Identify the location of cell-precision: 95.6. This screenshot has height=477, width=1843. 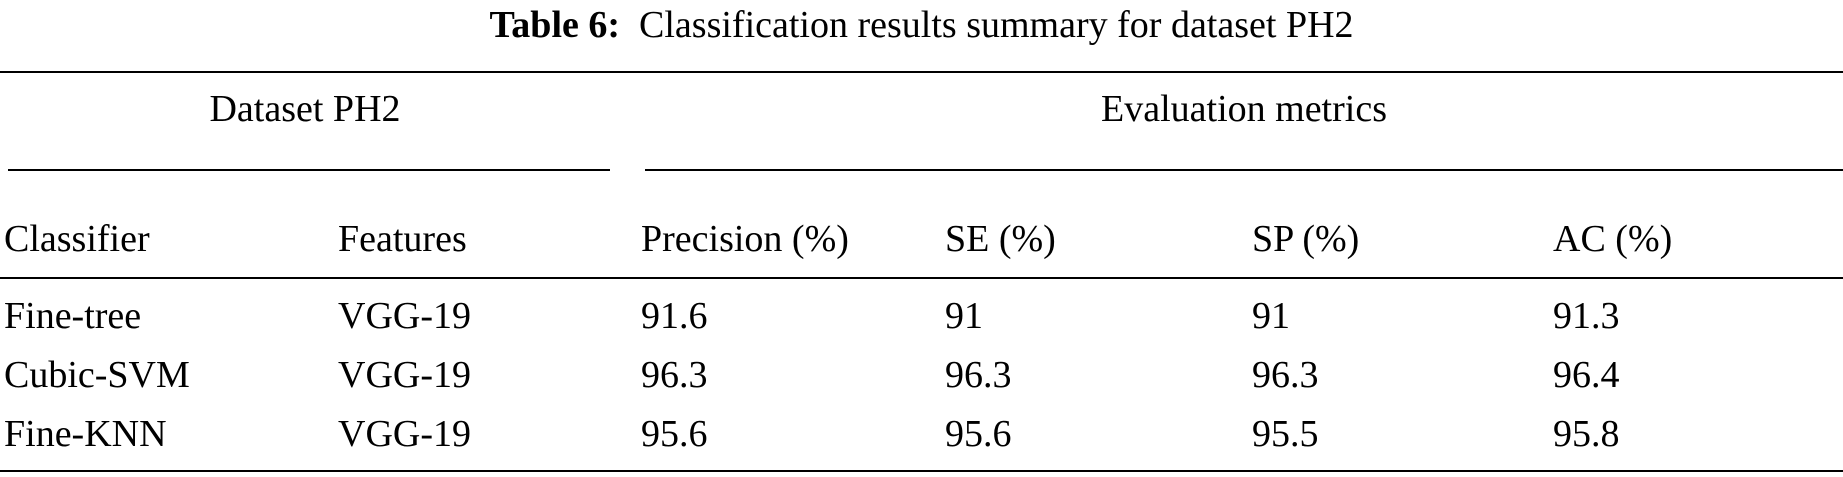
(674, 434).